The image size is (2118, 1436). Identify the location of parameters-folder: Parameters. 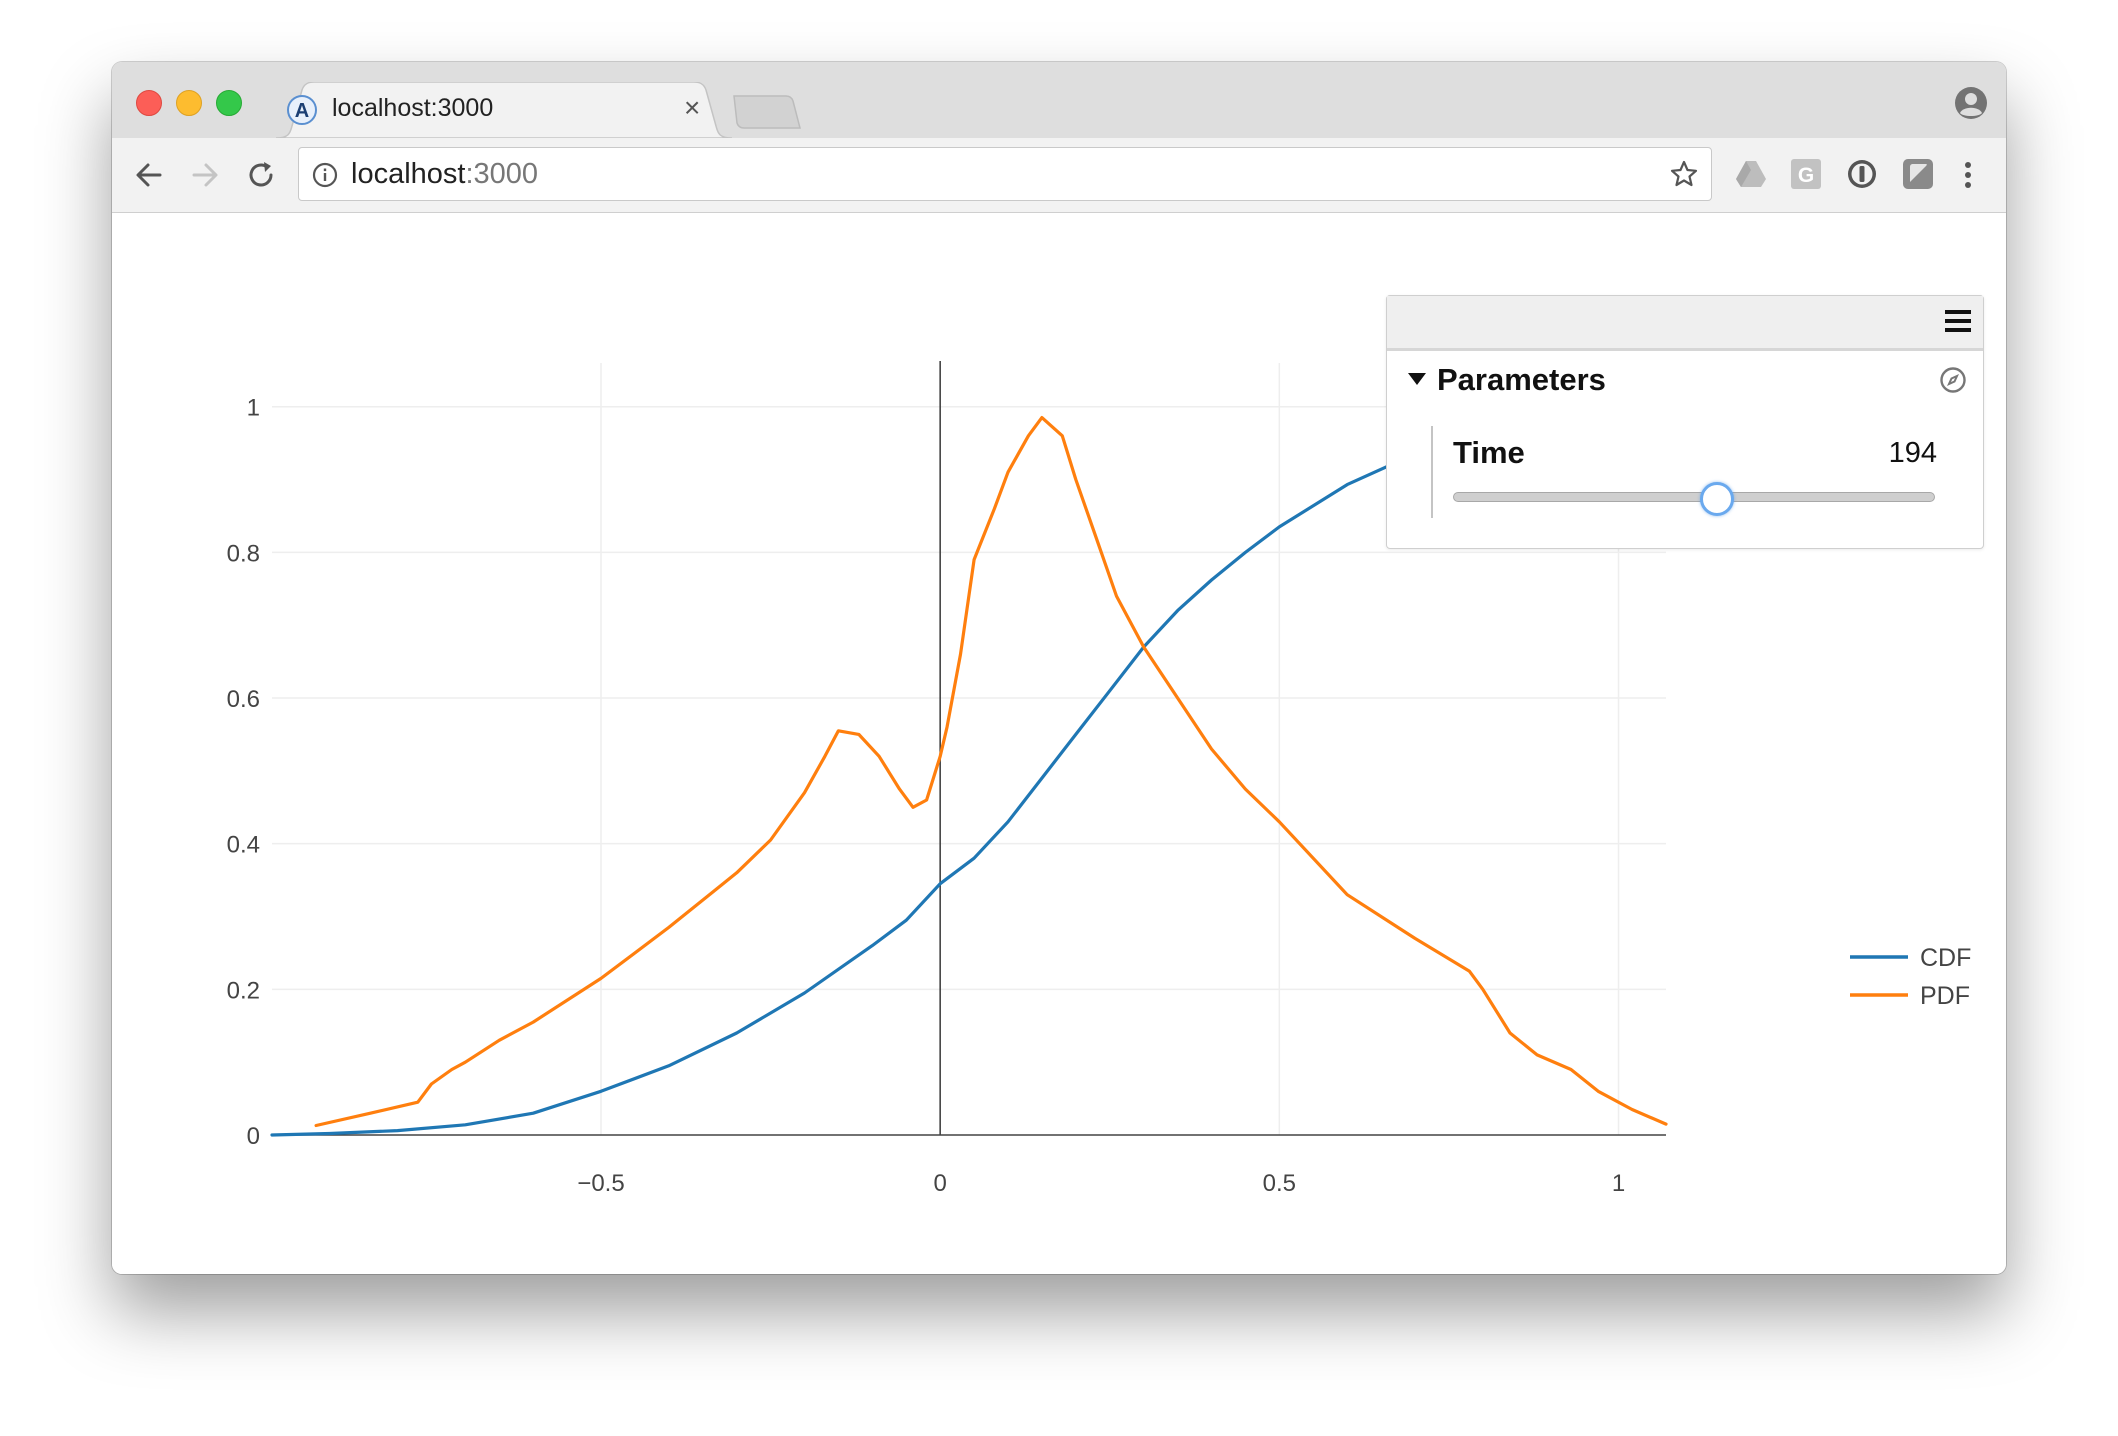
(1687, 380).